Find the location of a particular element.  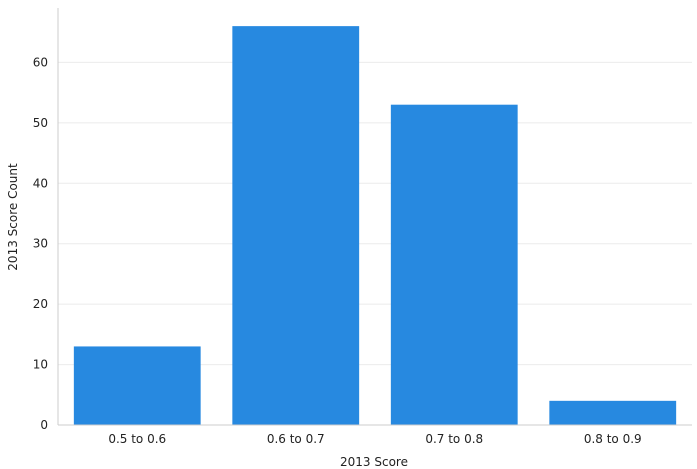

y-axis-title: 2013 Score Count is located at coordinates (13, 217).